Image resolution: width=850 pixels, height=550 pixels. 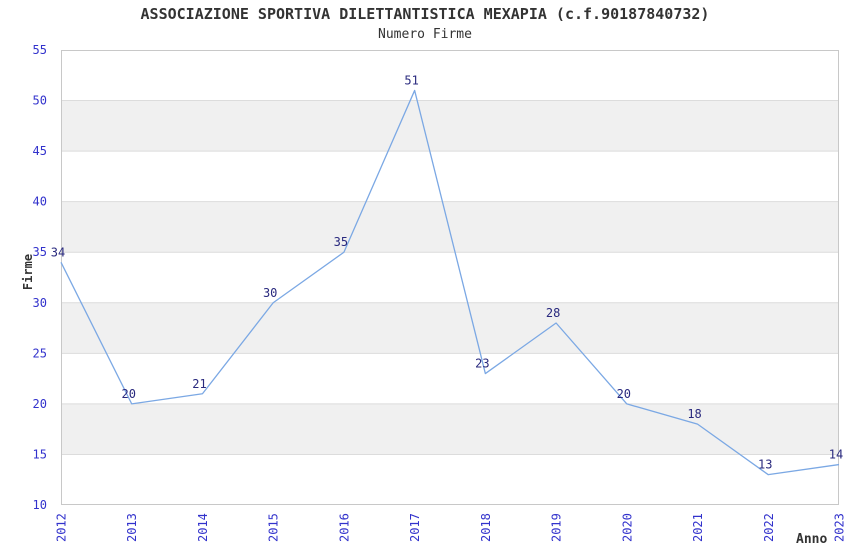 What do you see at coordinates (40, 303) in the screenshot?
I see `y-tick-label: 30` at bounding box center [40, 303].